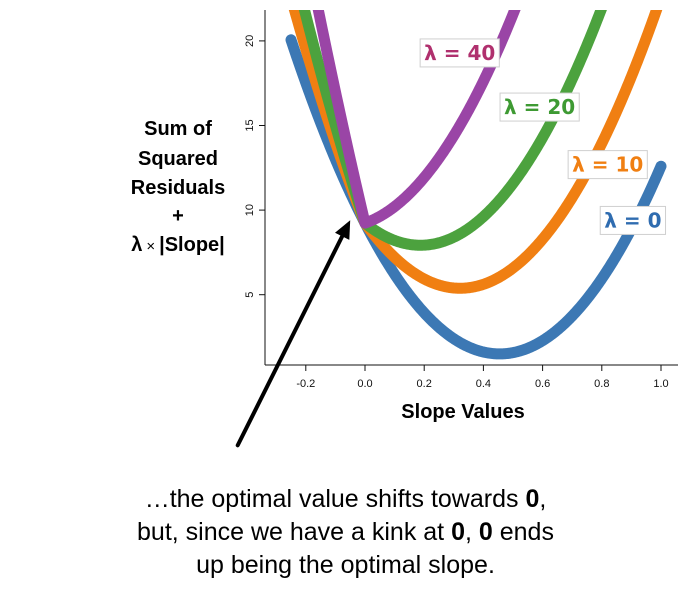 Image resolution: width=691 pixels, height=610 pixels. What do you see at coordinates (601, 384) in the screenshot?
I see `x-tick-label: 0.8` at bounding box center [601, 384].